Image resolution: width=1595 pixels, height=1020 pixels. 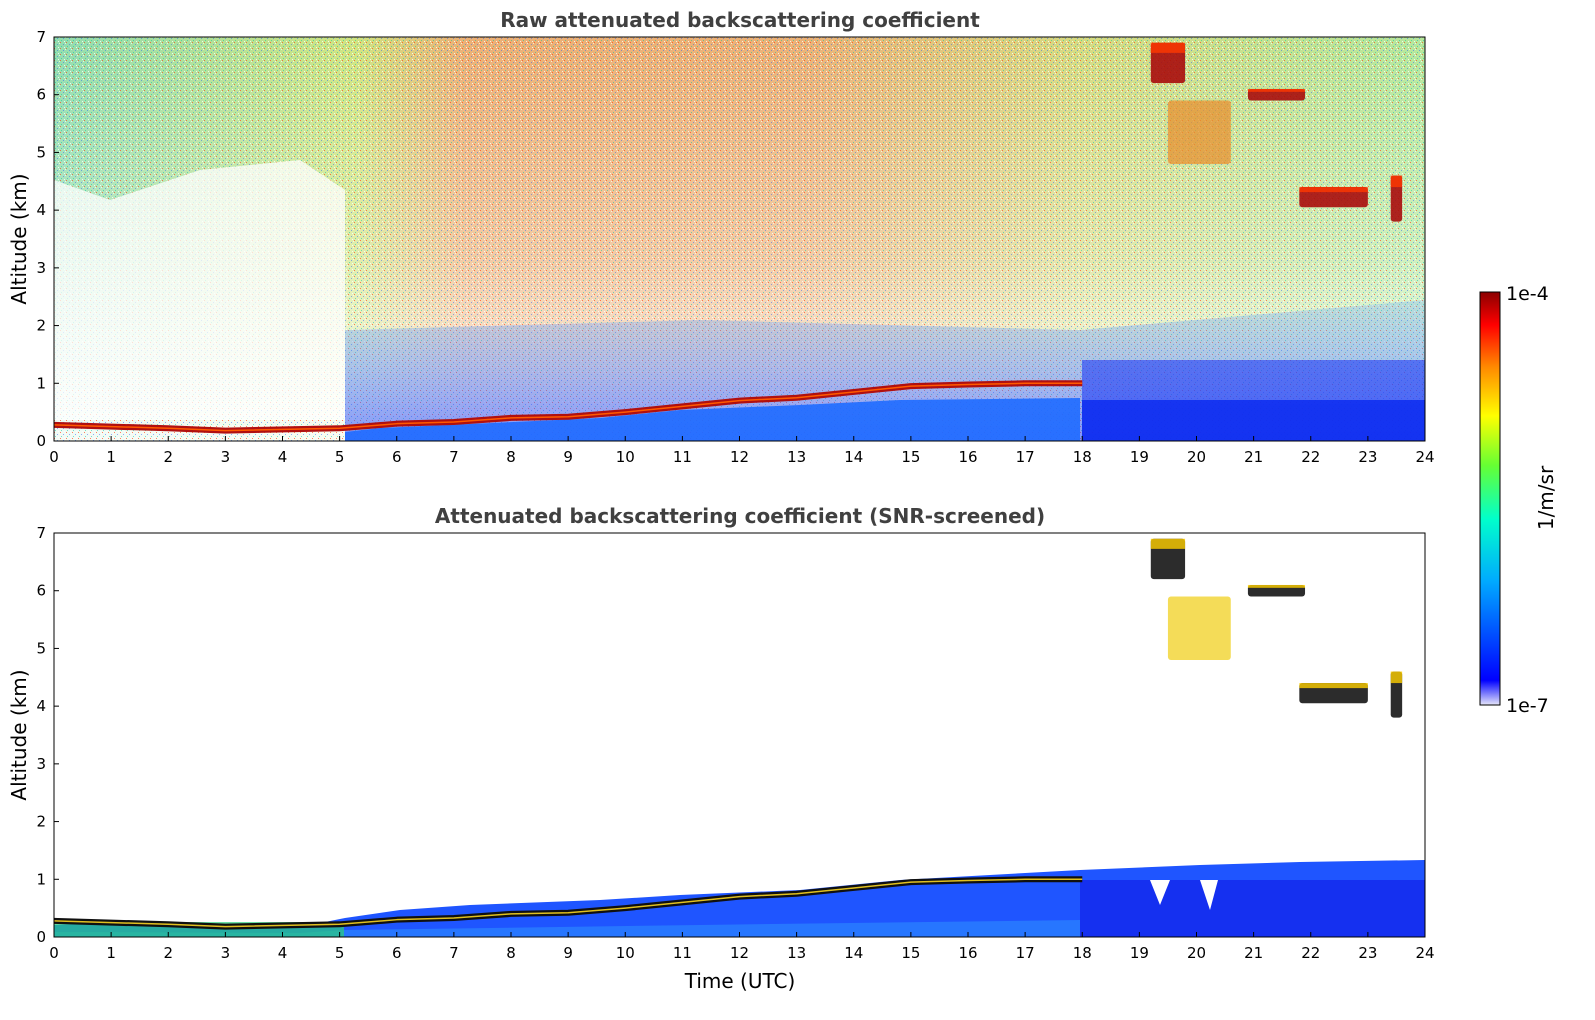 What do you see at coordinates (1546, 497) in the screenshot?
I see `colorbar-label: 1/m/sr` at bounding box center [1546, 497].